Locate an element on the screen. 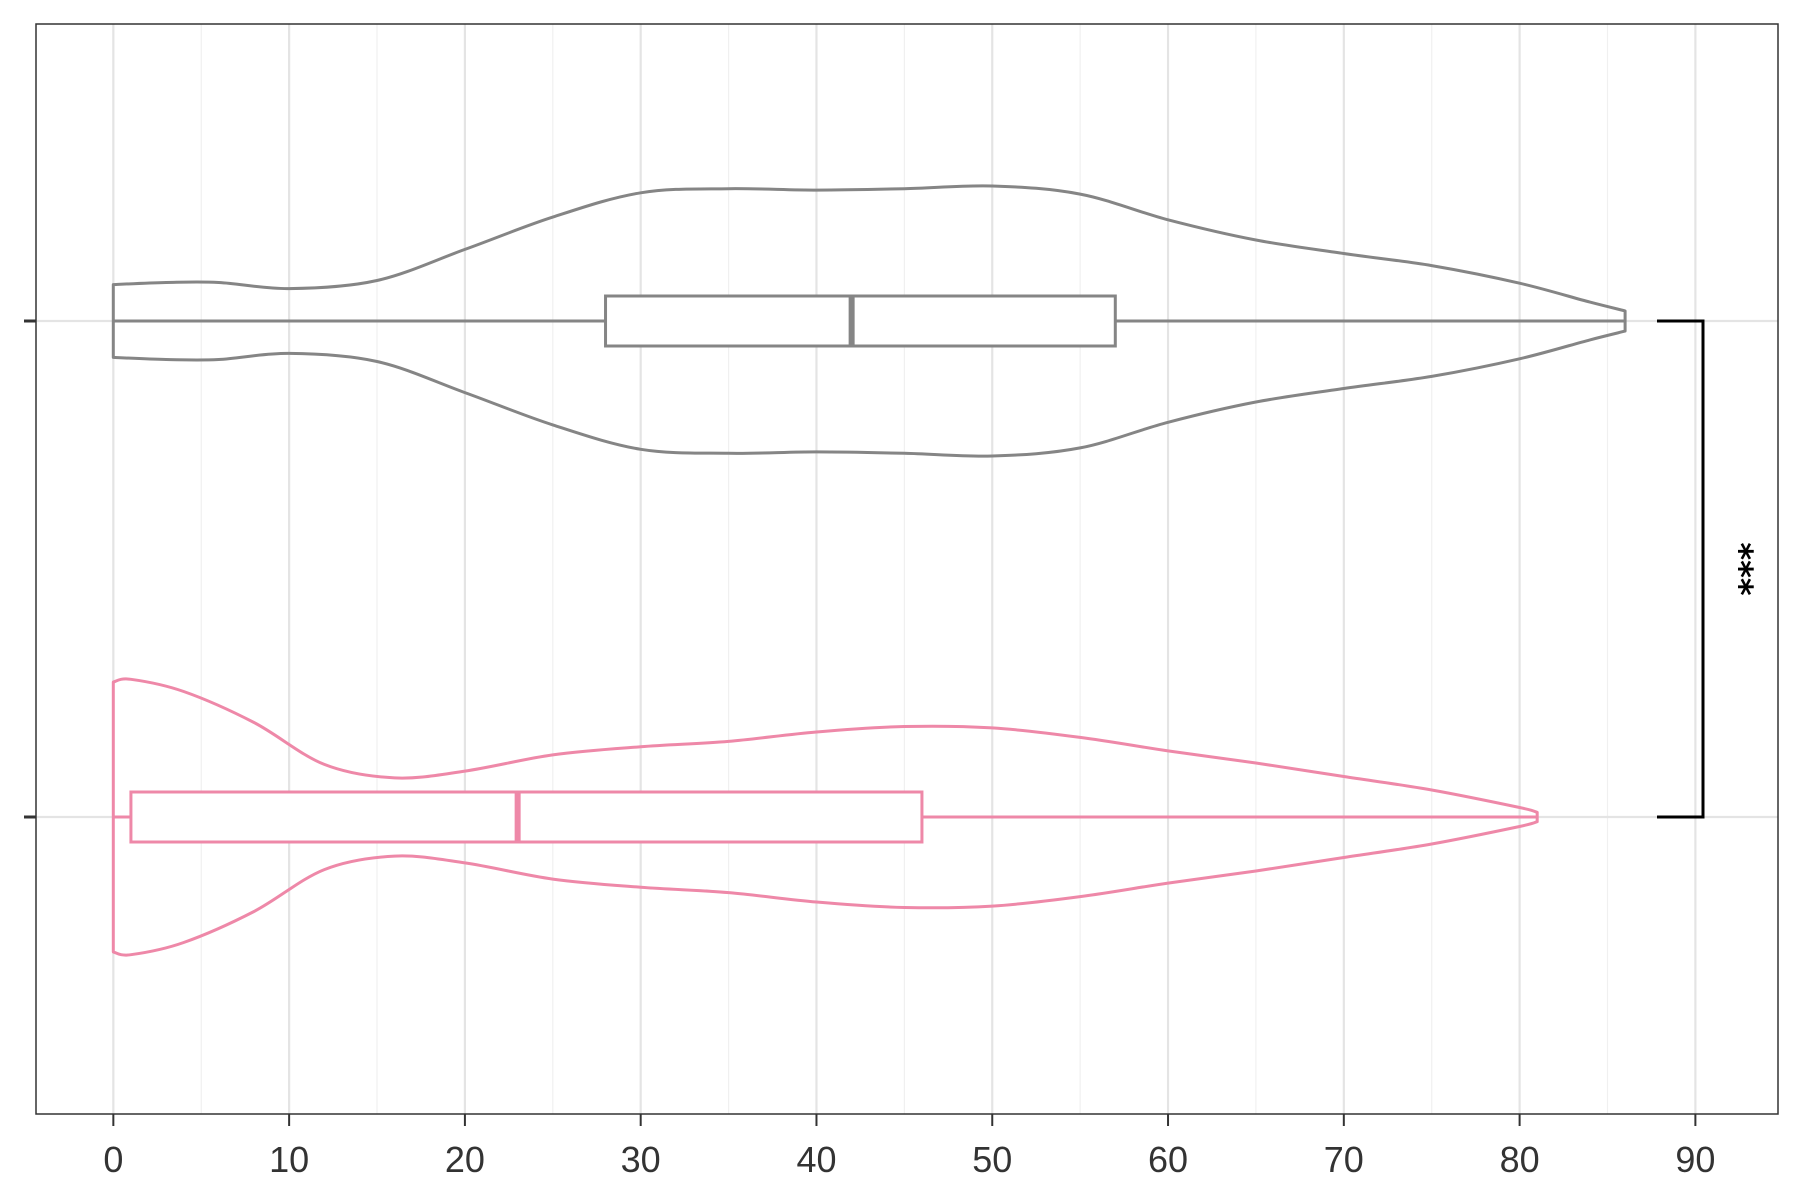 The height and width of the screenshot is (1200, 1800). x-axis: 0 10 20 30 40 50 60 70 80 90 is located at coordinates (909, 1147).